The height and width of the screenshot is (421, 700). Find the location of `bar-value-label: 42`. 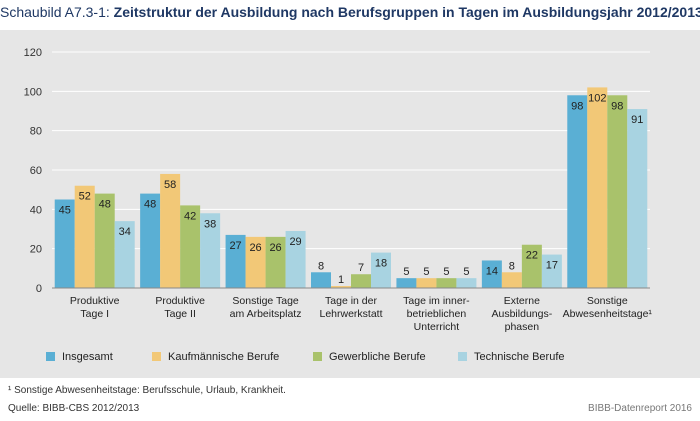

bar-value-label: 42 is located at coordinates (190, 216).